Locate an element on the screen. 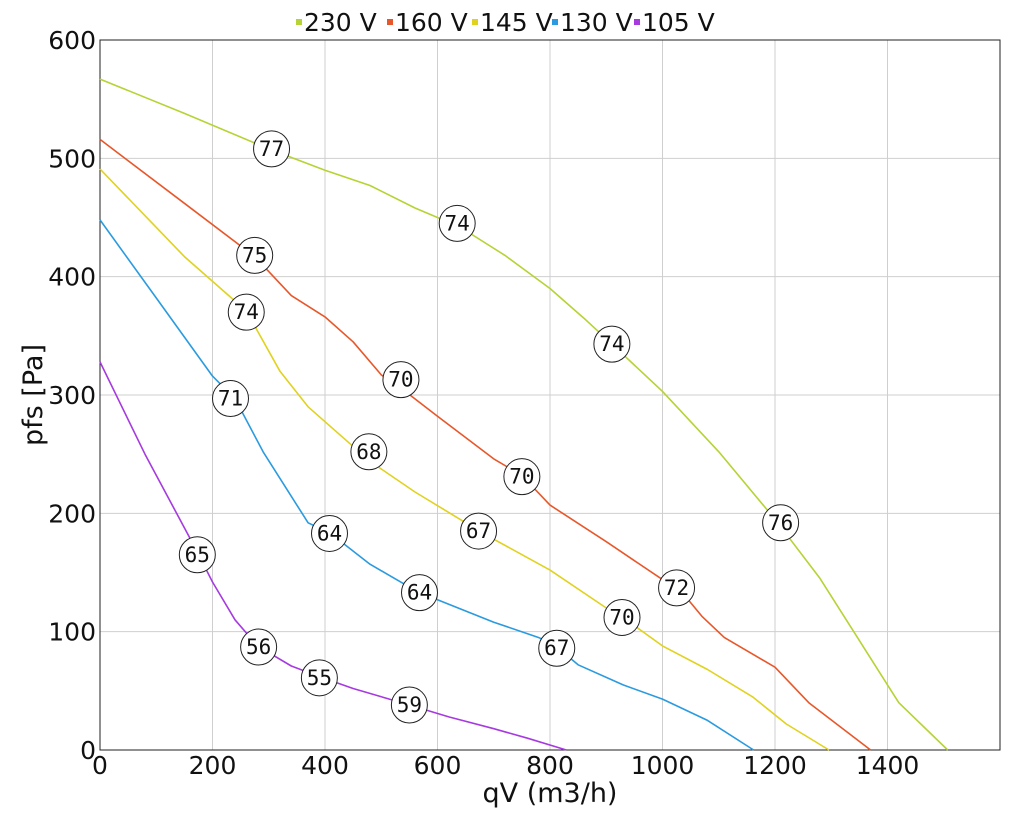  x-axis-title: qV (m3/h) is located at coordinates (550, 793).